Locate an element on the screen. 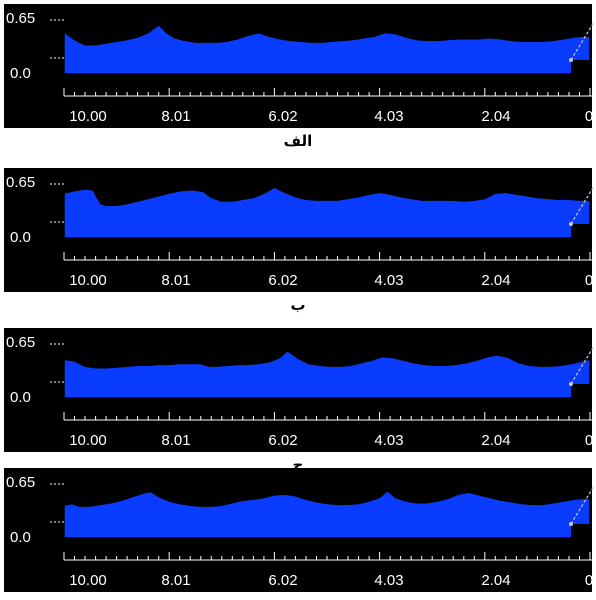 The height and width of the screenshot is (600, 596). panel-caption: الف is located at coordinates (298, 141).